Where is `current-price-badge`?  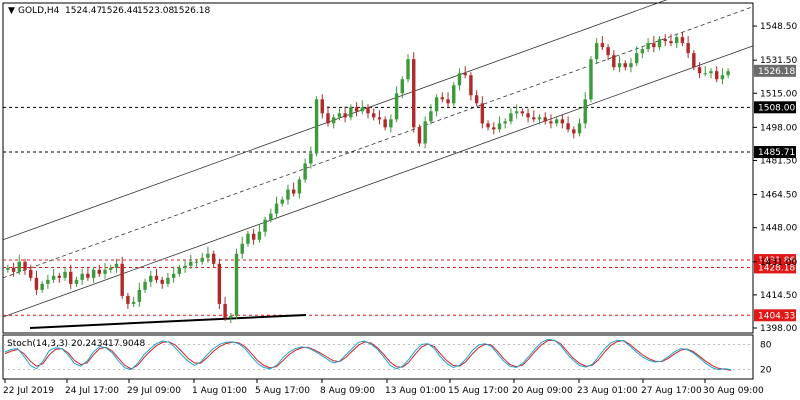 current-price-badge is located at coordinates (775, 70).